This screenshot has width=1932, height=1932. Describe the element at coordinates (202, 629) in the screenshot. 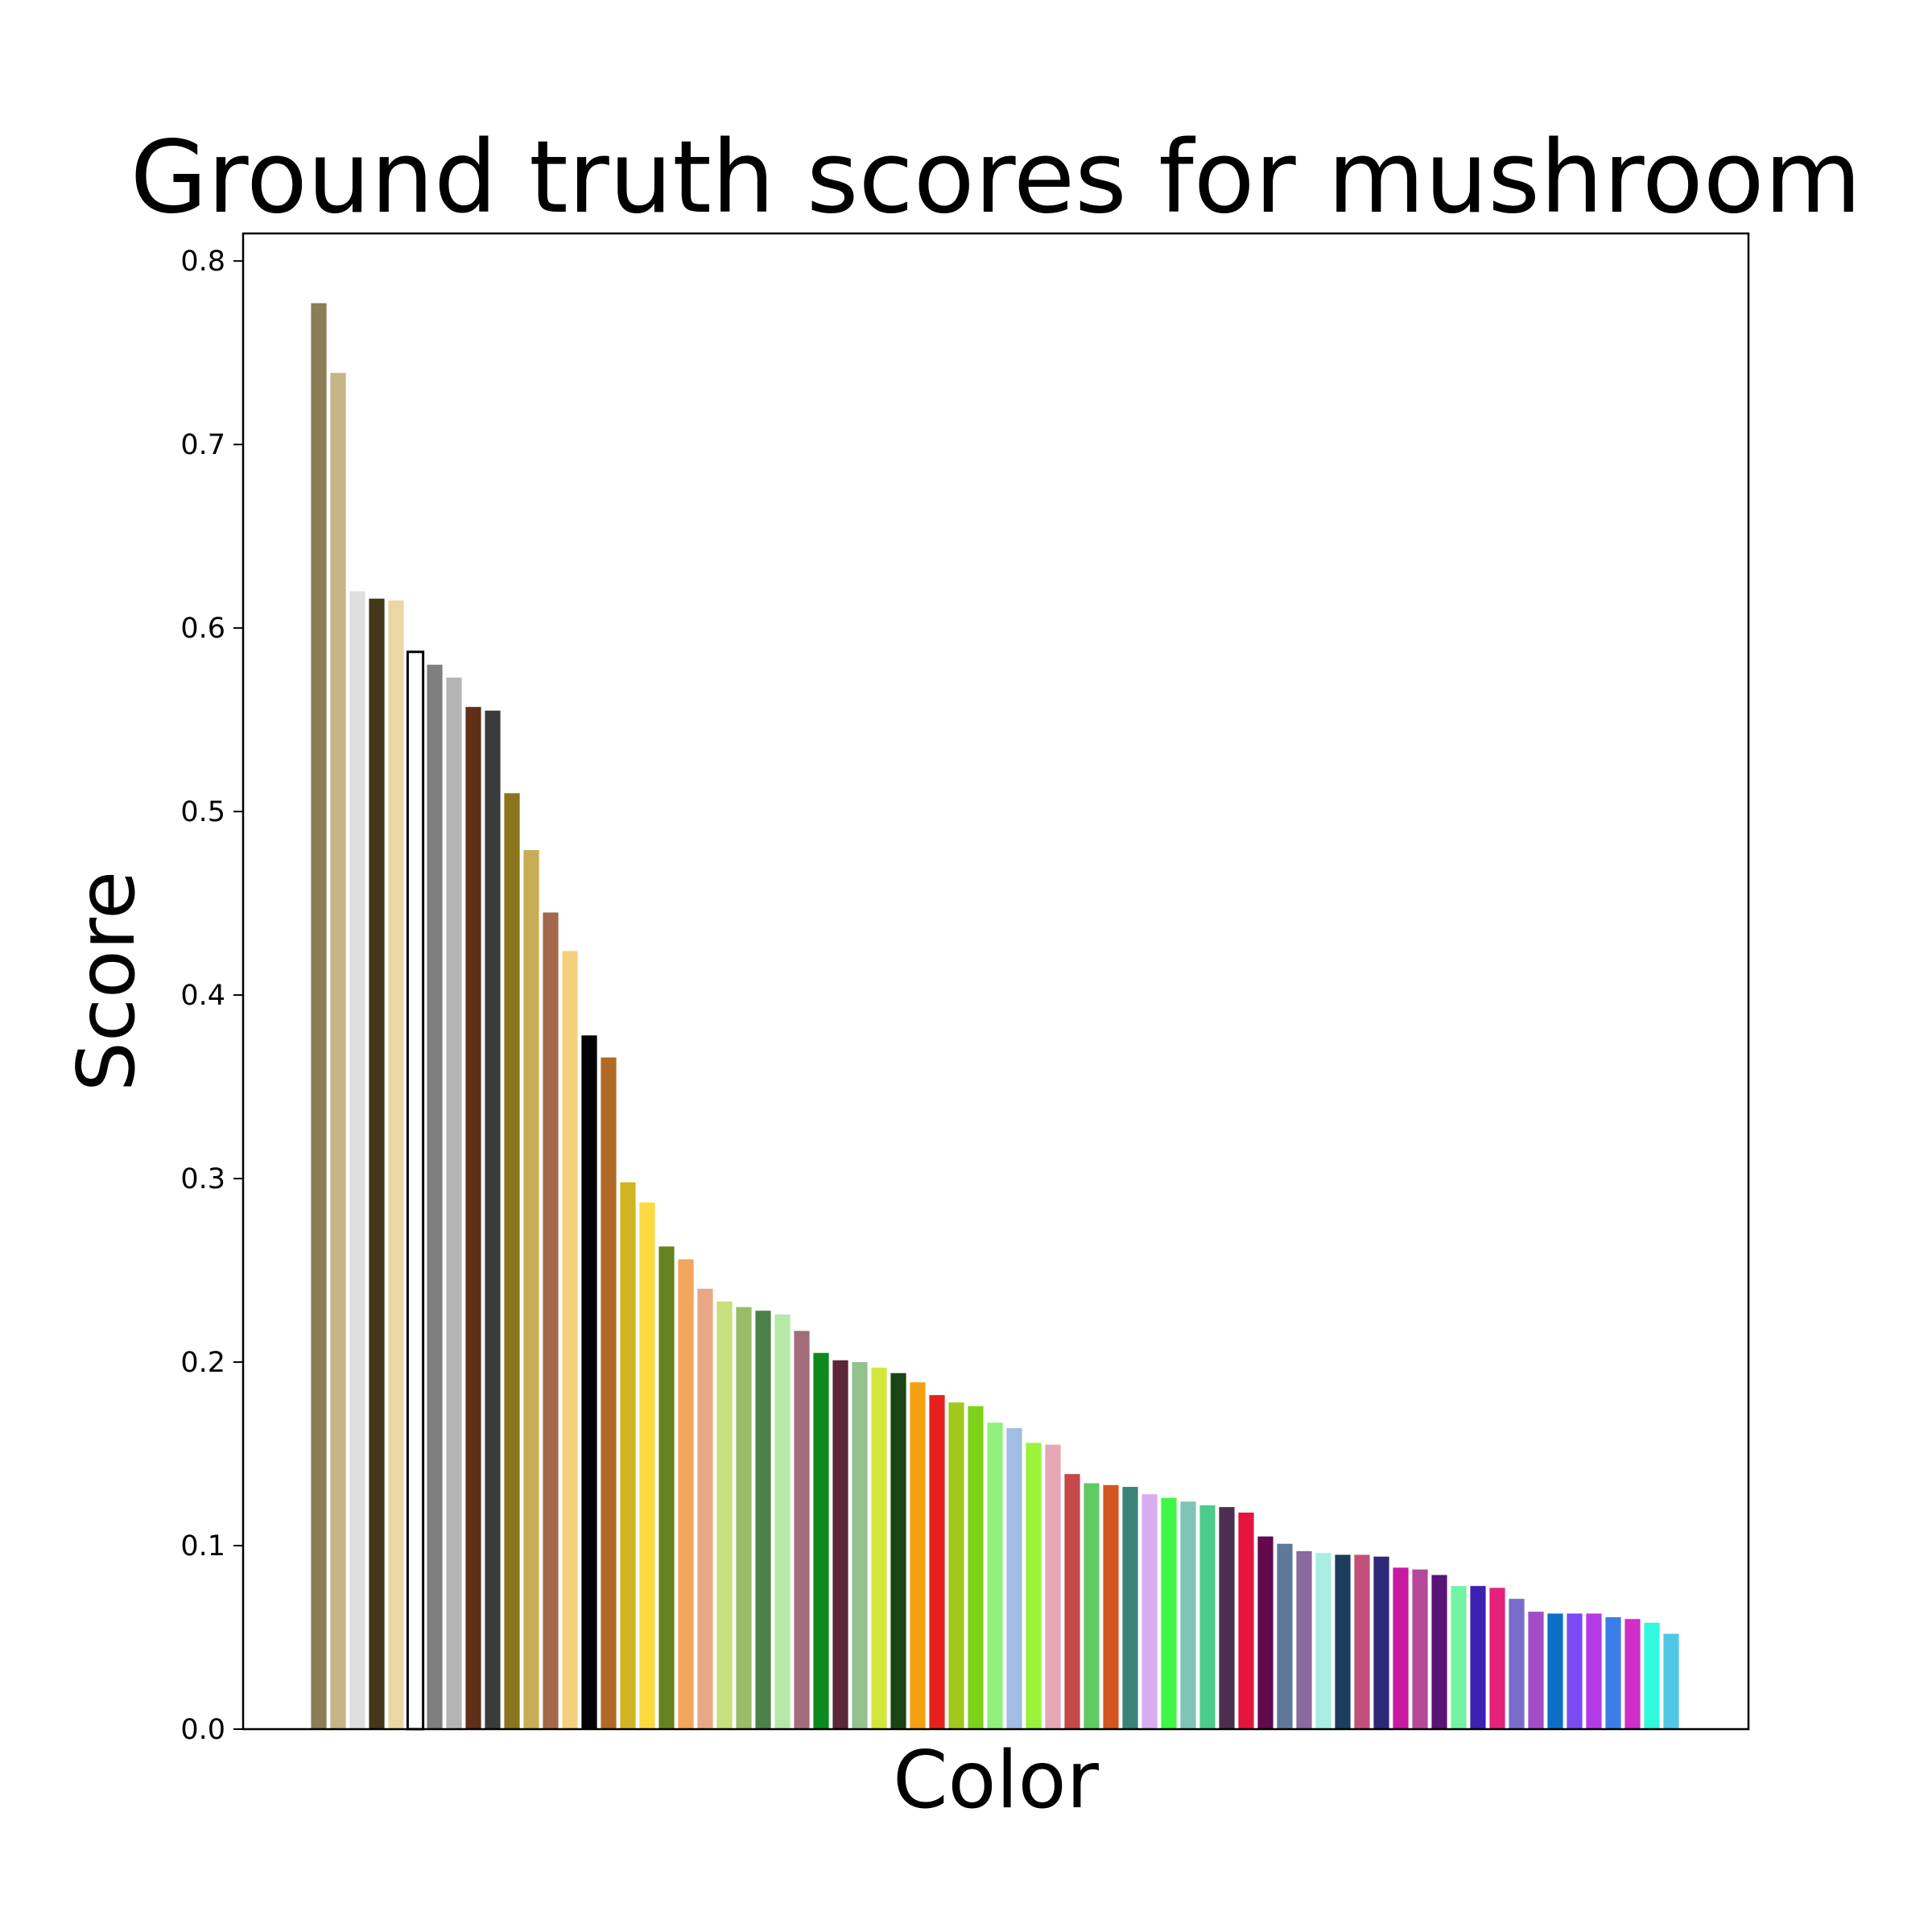

I see `y-tick-label: 0.6` at that location.